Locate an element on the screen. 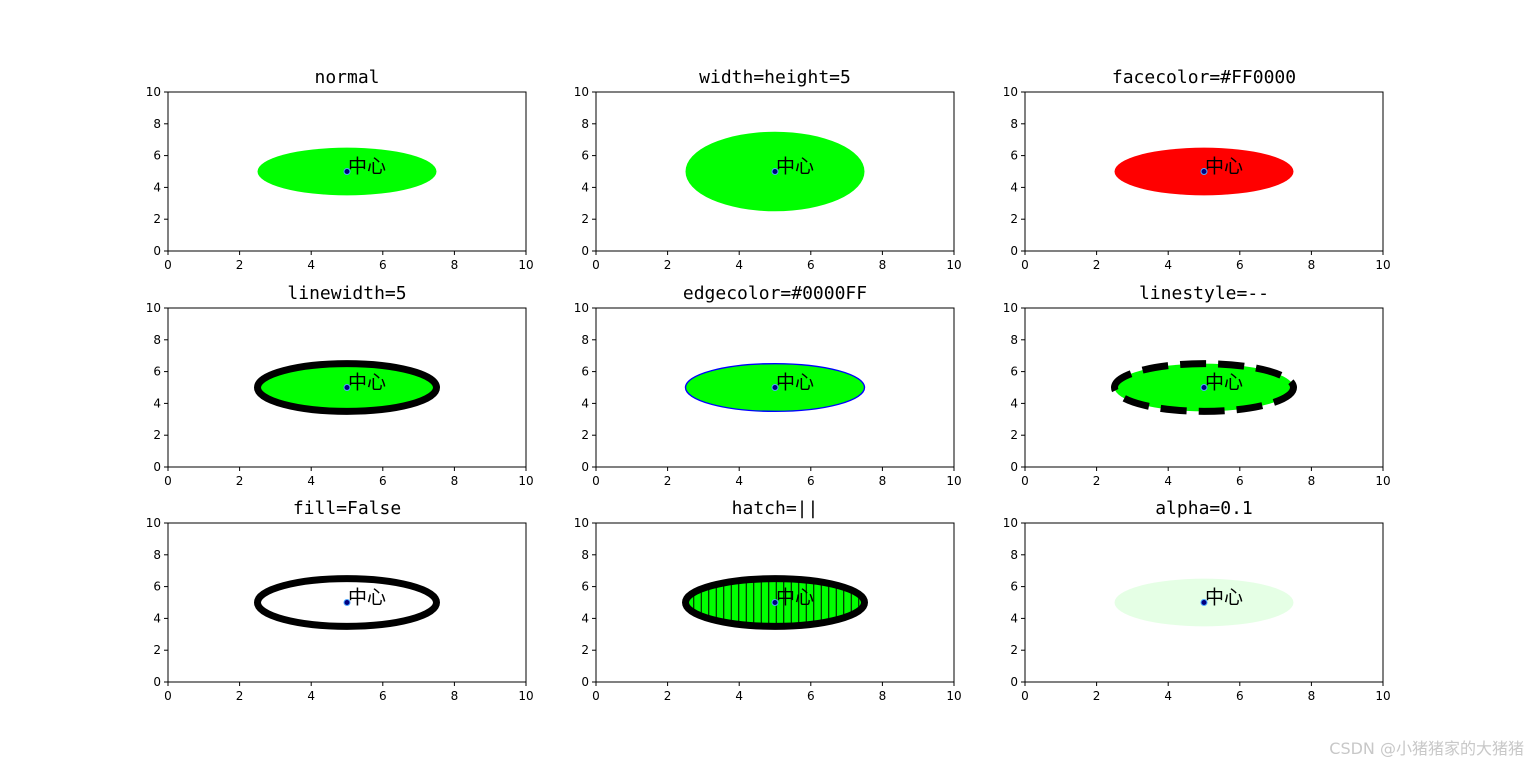 This screenshot has width=1536, height=767. watermark: CSDN @小猪猪家的大猪猪 is located at coordinates (1426, 748).